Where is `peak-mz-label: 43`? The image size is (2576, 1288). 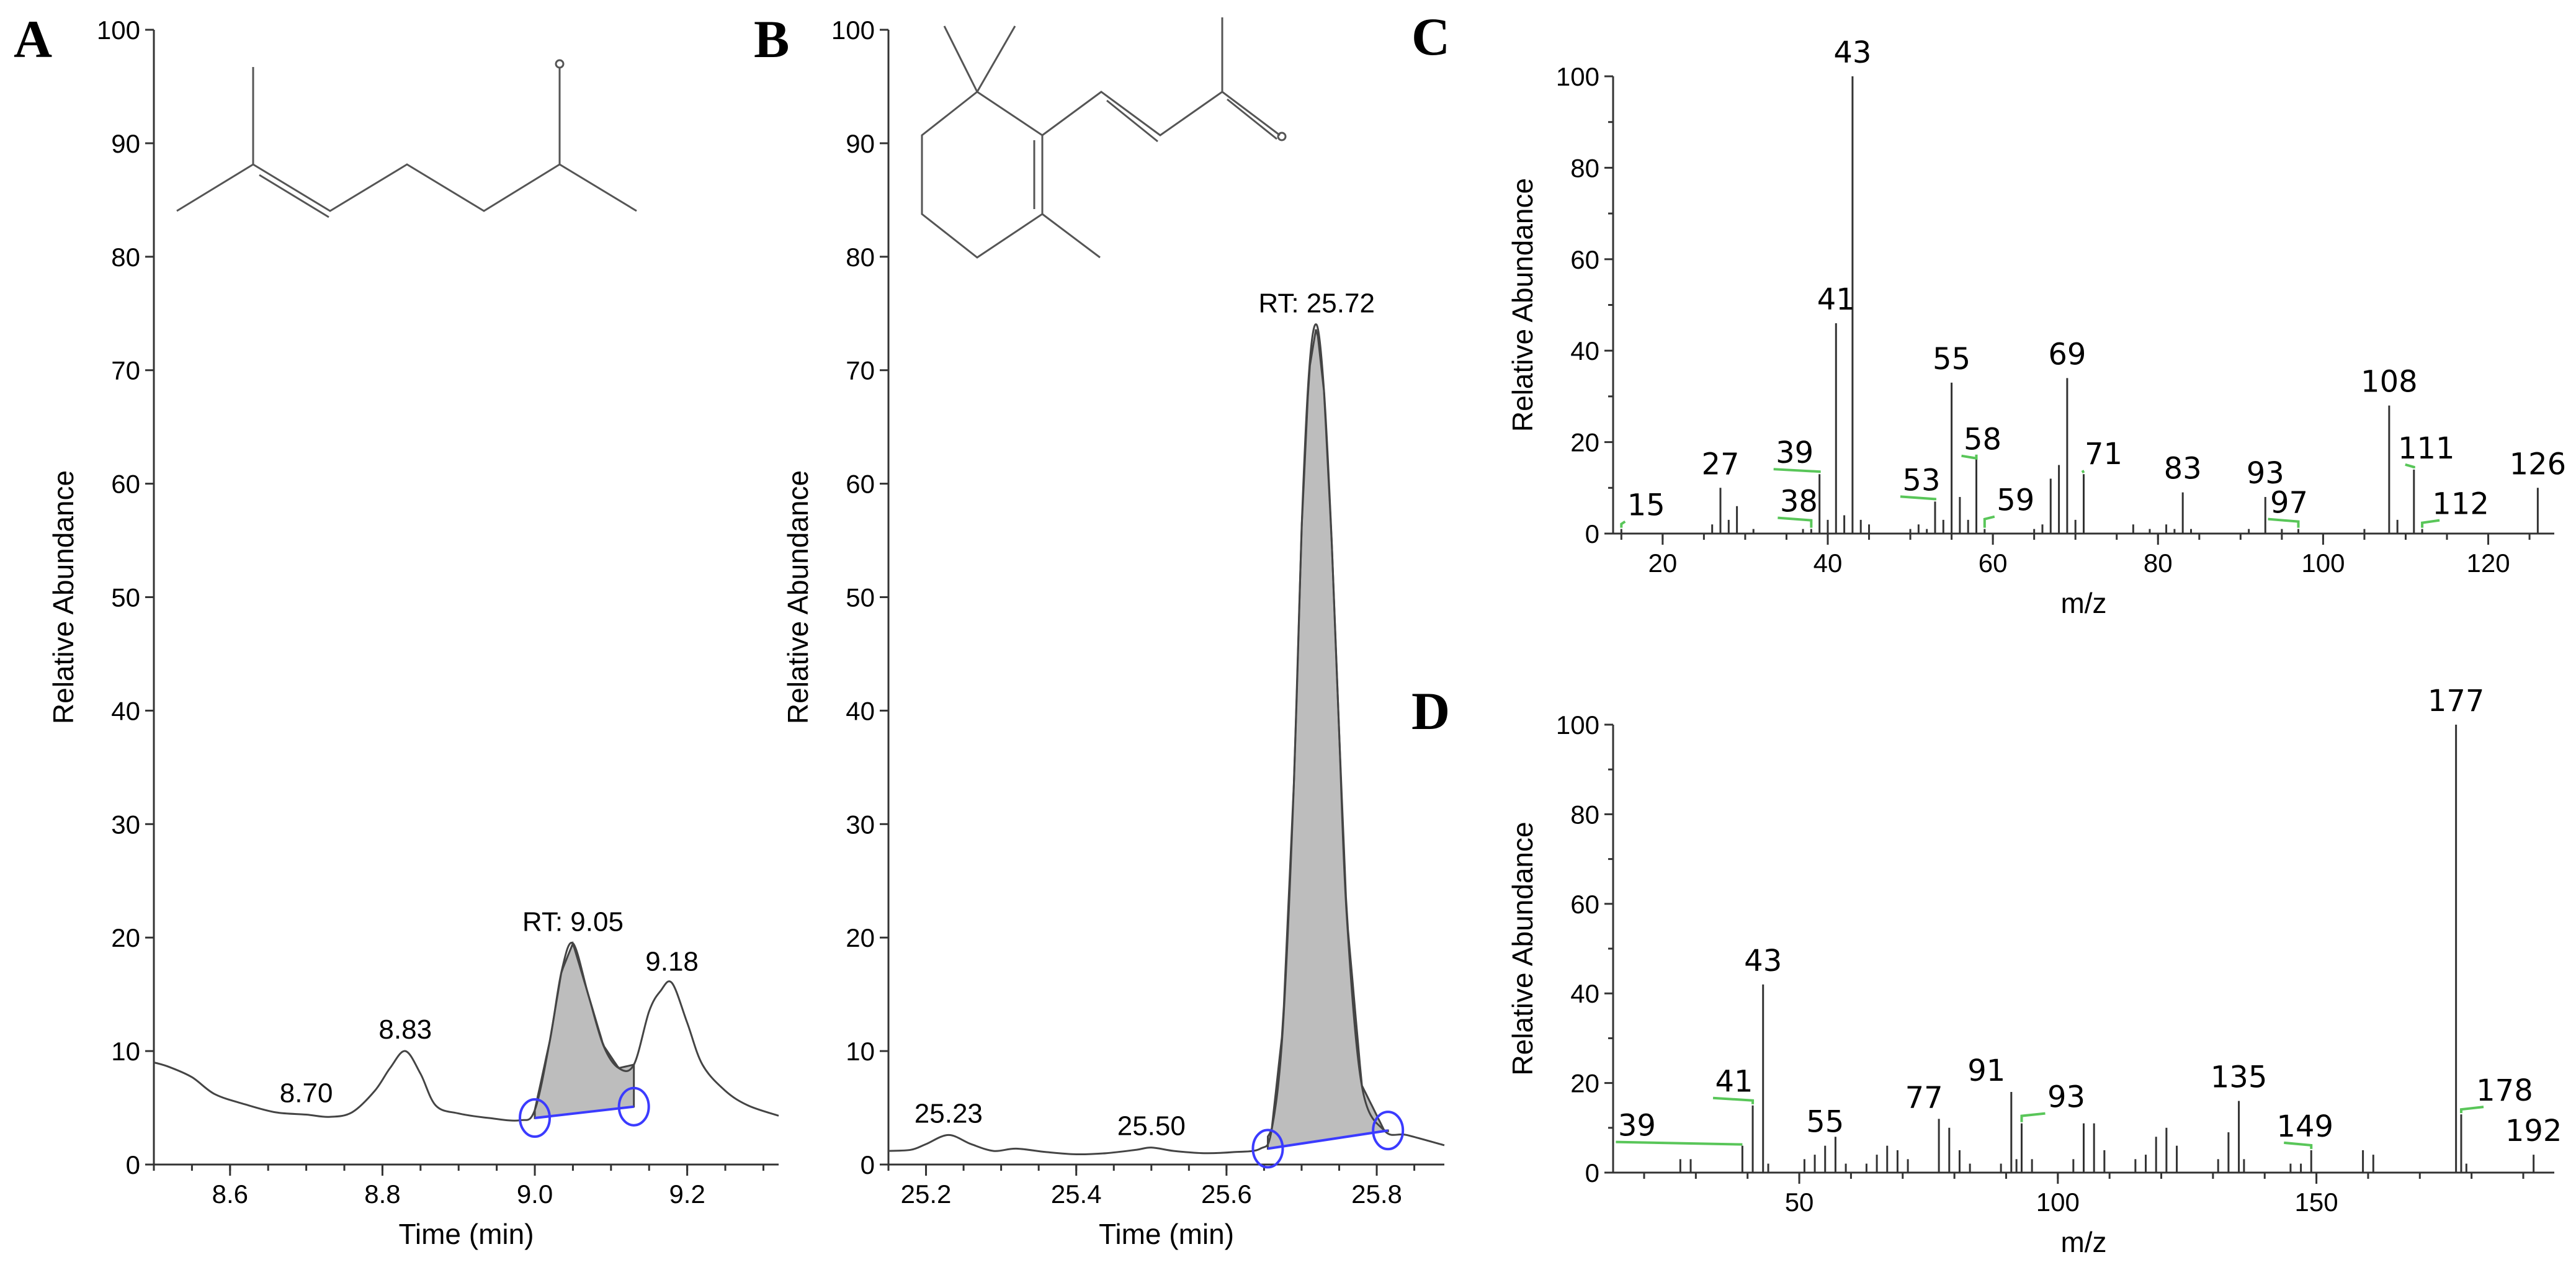 peak-mz-label: 43 is located at coordinates (1763, 961).